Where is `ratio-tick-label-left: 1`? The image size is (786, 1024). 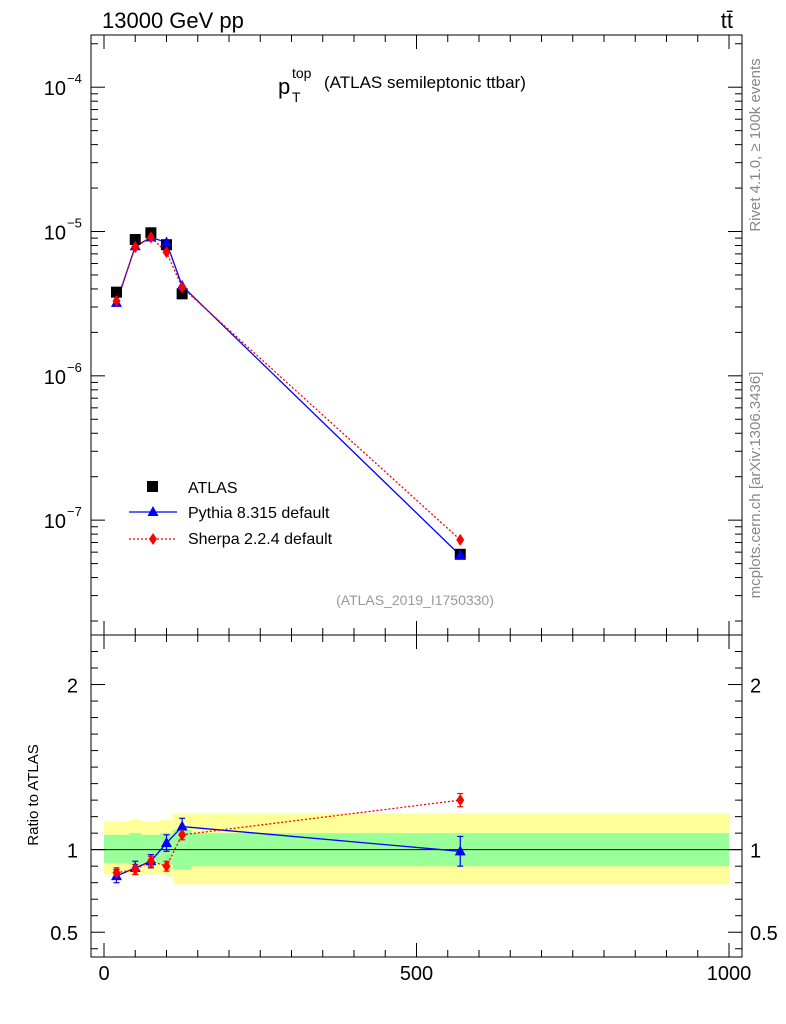
ratio-tick-label-left: 1 is located at coordinates (72, 852).